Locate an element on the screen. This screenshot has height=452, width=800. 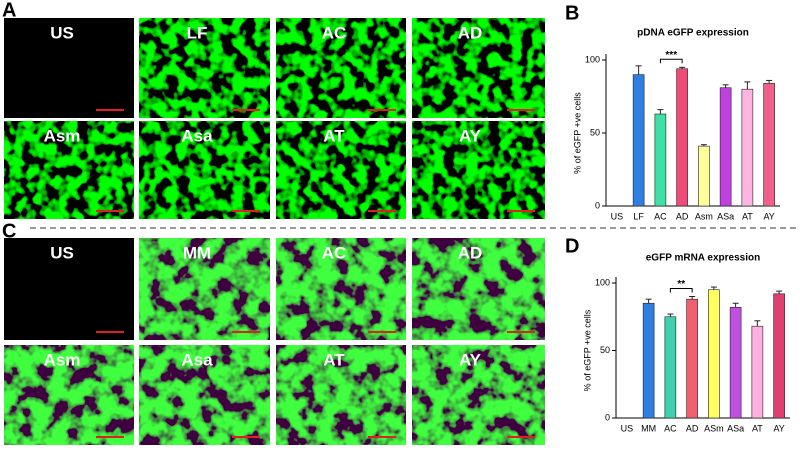
x-tick-label: Asm is located at coordinates (704, 216).